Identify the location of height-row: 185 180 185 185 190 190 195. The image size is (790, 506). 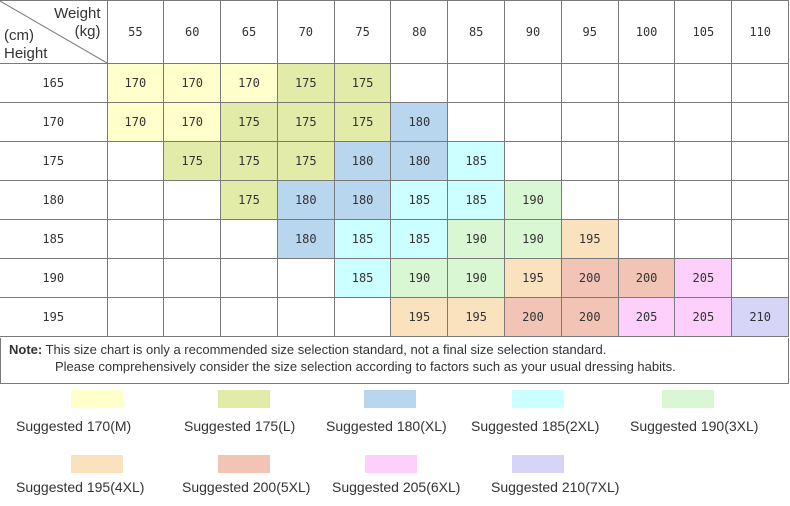
(395, 239).